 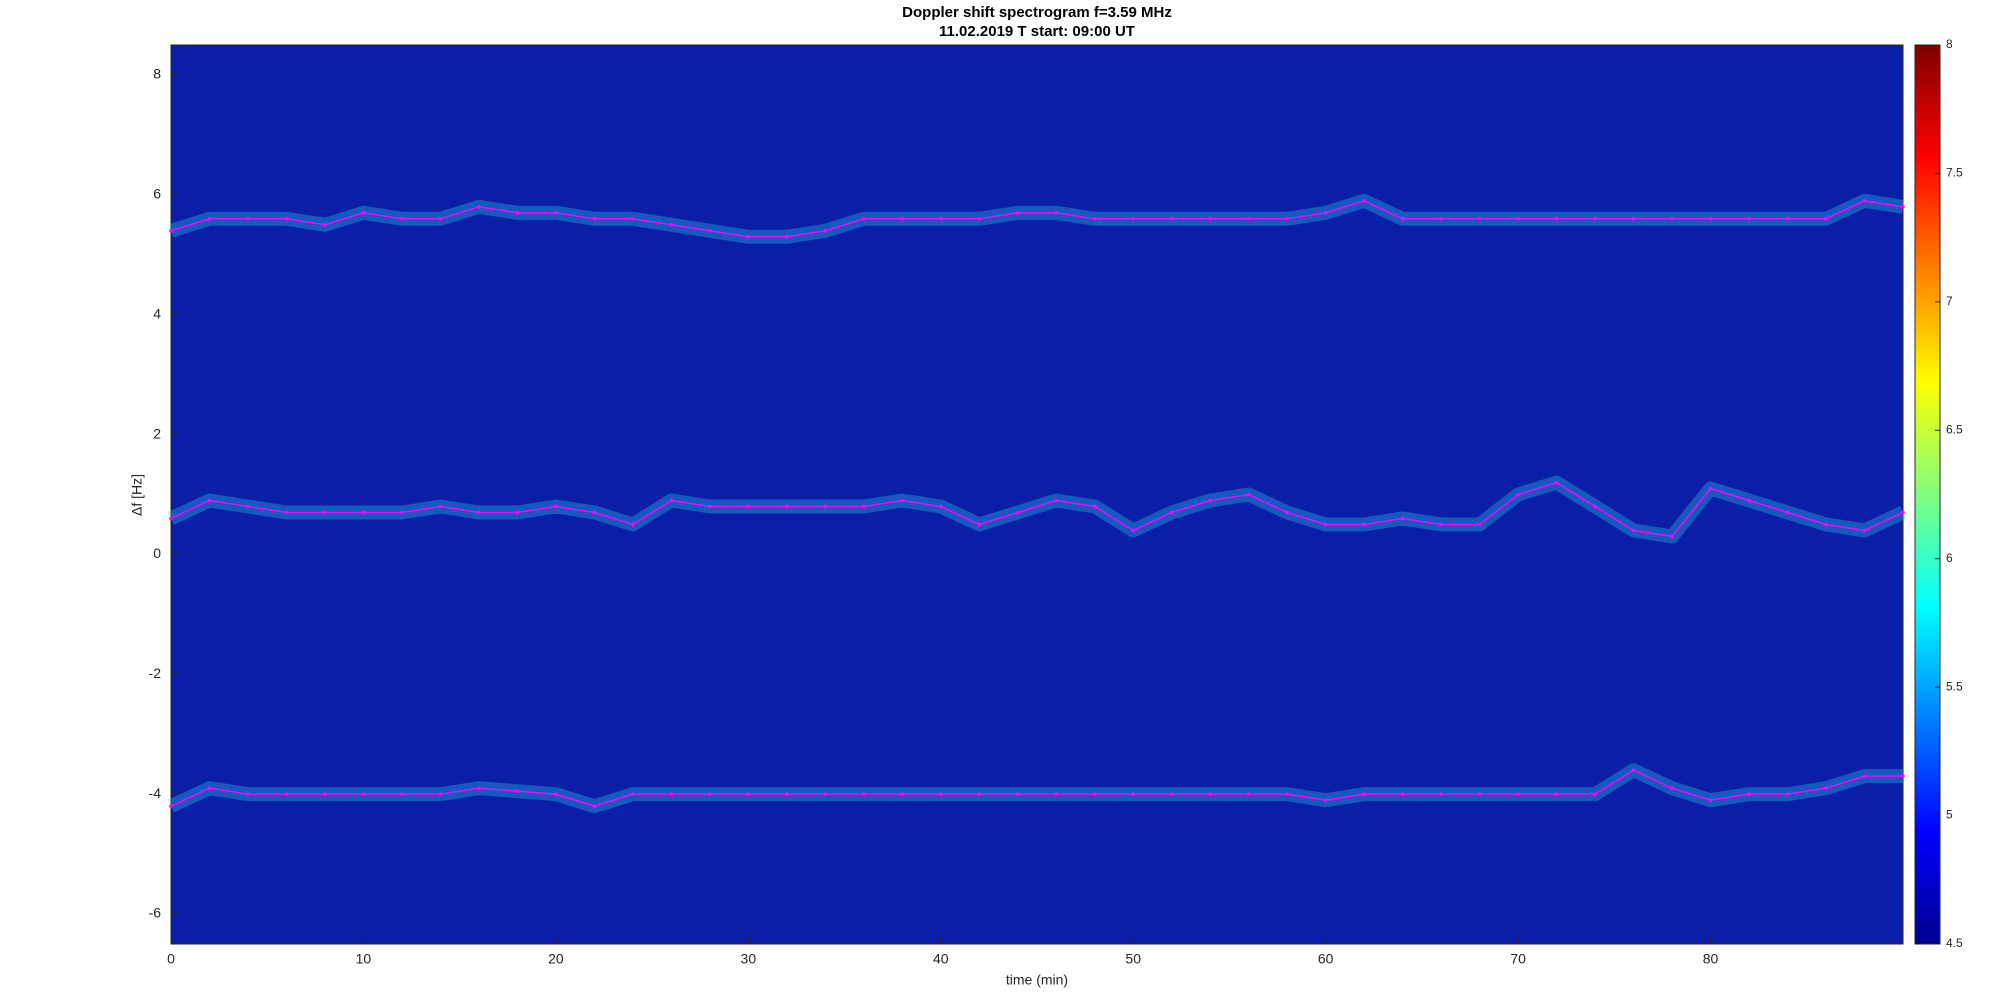 I want to click on y-axis-label: Δf [Hz], so click(x=137, y=495).